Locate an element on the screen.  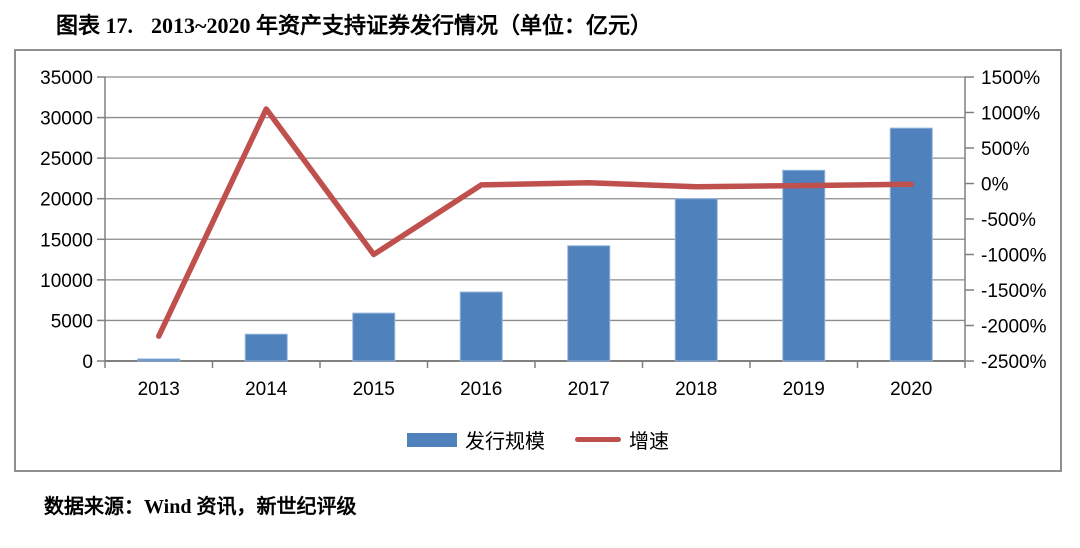
figure-caption-text: 2013~2020 年资产支持证券发行情况（单位：亿元） is located at coordinates (401, 25).